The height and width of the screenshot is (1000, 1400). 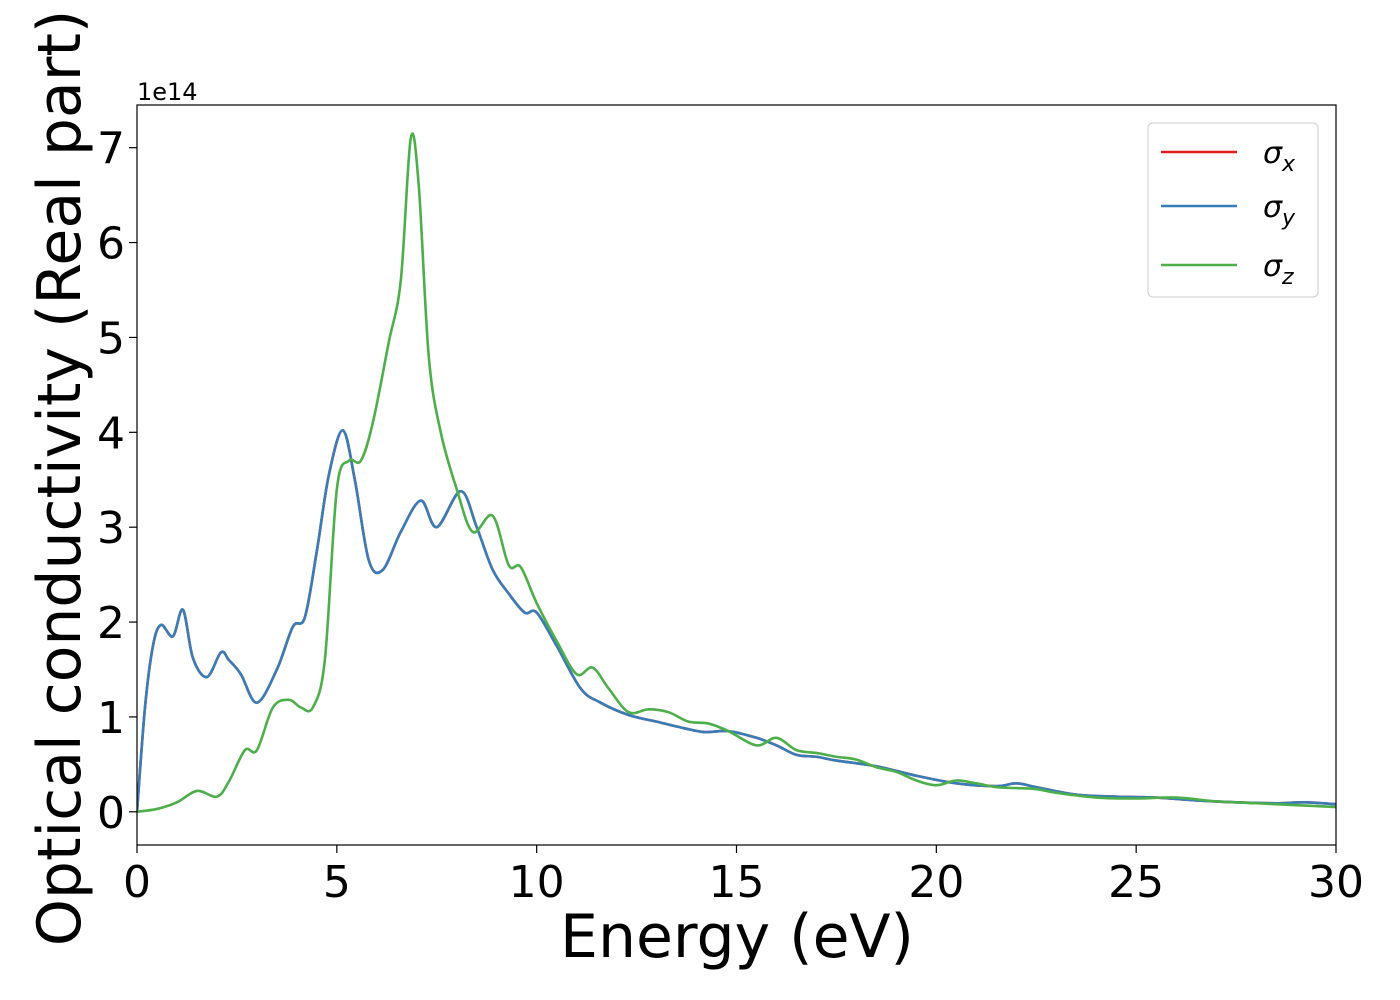 I want to click on y-tick-label: 2, so click(x=111, y=623).